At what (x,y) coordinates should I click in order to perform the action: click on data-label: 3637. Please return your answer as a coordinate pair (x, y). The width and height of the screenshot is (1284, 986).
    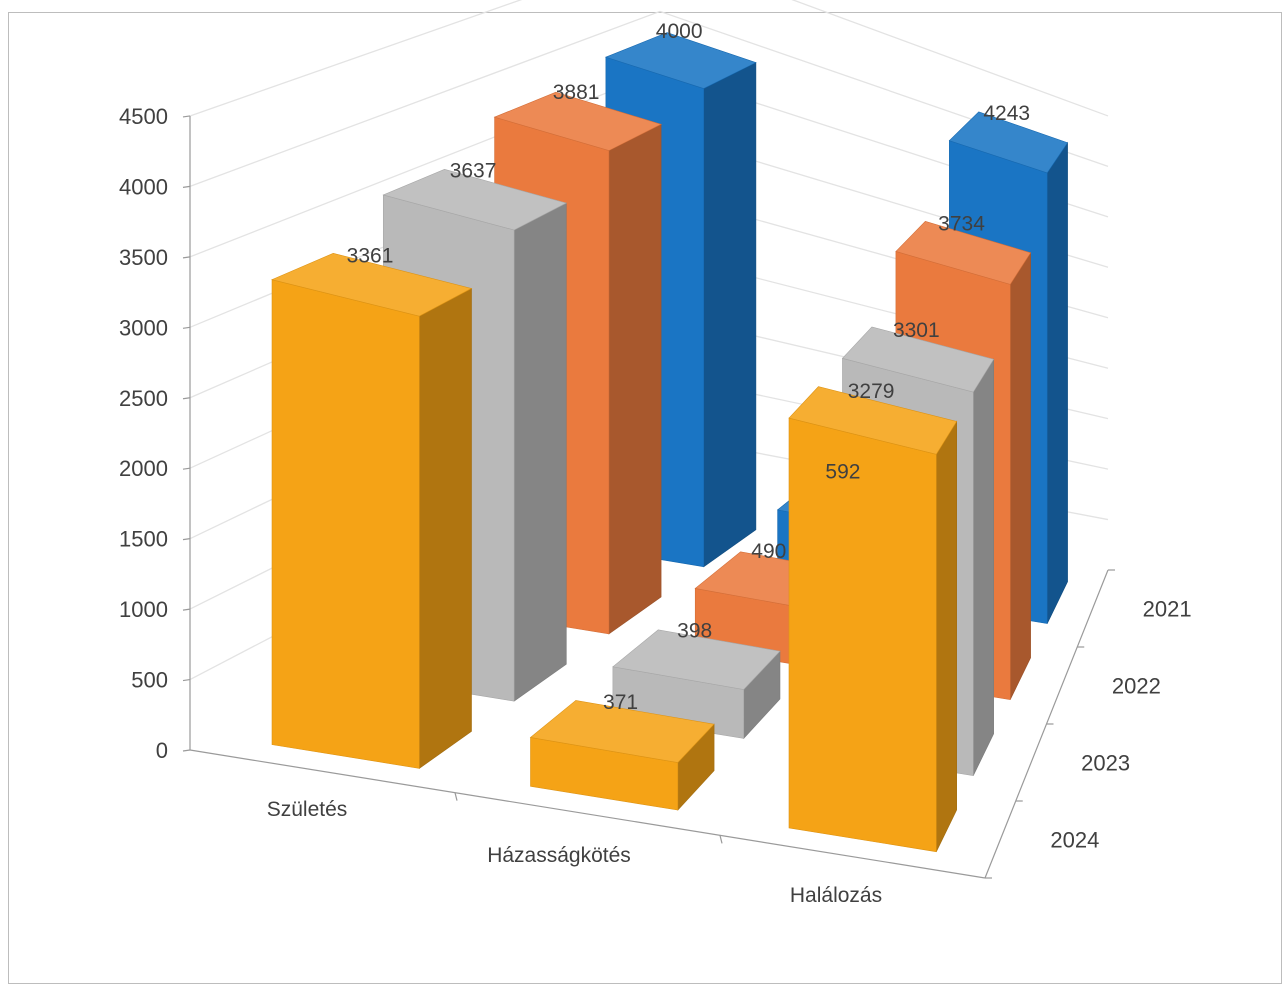
    Looking at the image, I should click on (473, 170).